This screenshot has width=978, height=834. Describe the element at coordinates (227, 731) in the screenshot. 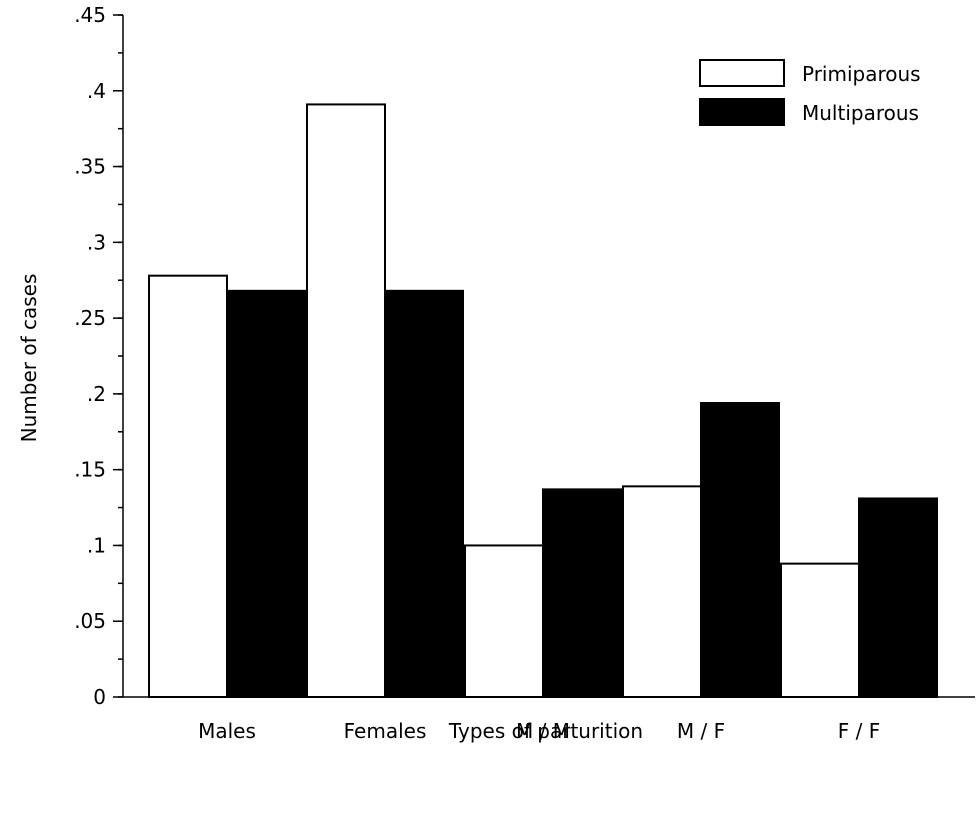

I see `x-tick-label: Males` at that location.